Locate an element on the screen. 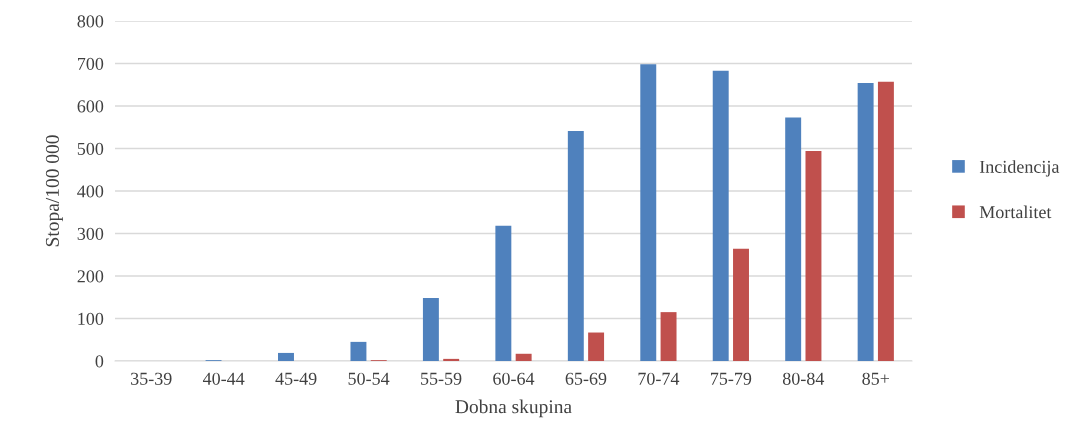 The width and height of the screenshot is (1069, 435). y-tick-label: 600 is located at coordinates (90, 106).